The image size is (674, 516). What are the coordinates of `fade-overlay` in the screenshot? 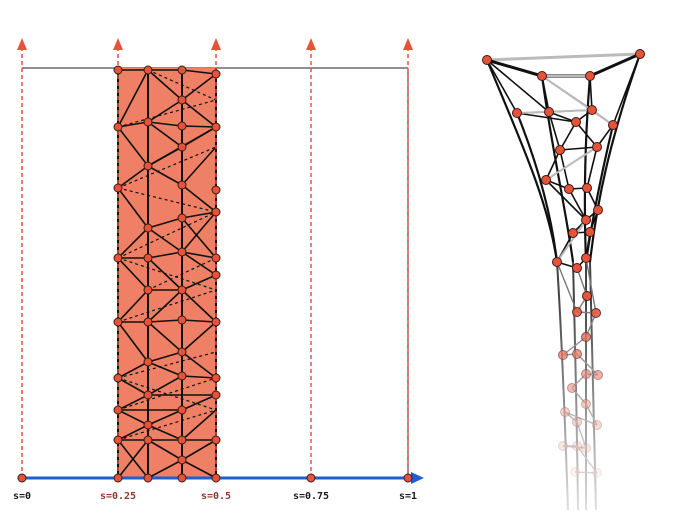 It's located at (585, 408).